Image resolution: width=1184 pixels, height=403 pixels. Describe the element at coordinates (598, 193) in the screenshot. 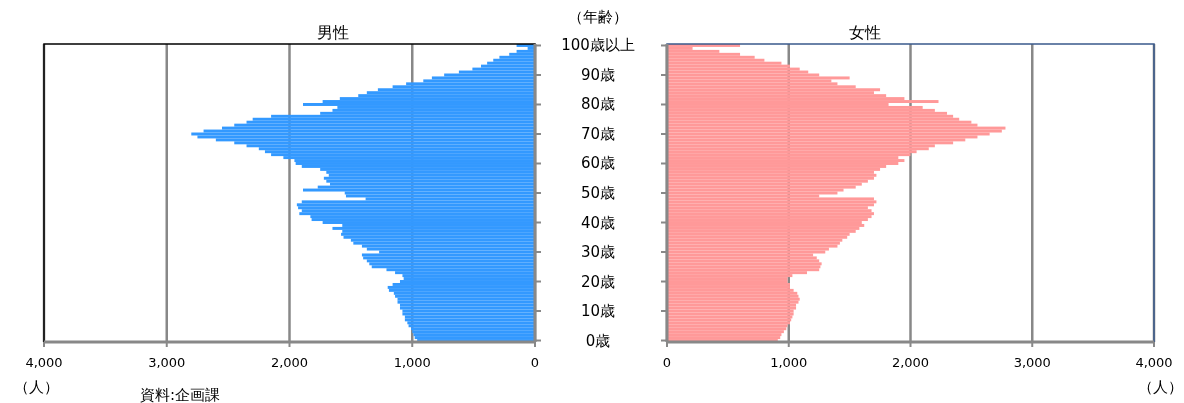

I see `y-tick-label: 50歳` at that location.